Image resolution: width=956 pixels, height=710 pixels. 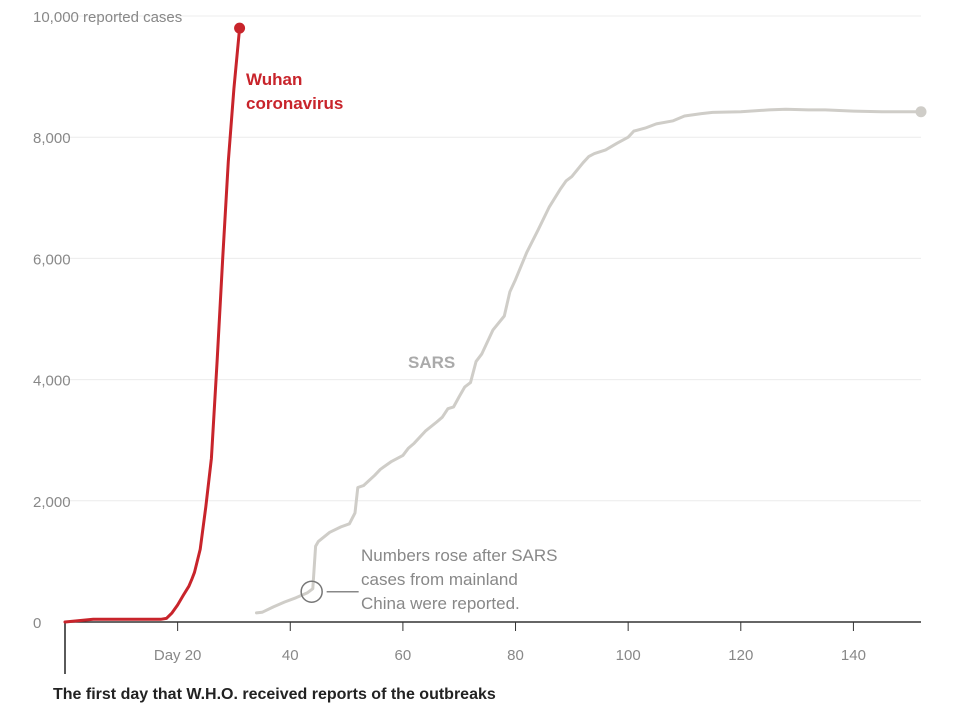 I want to click on y-tick-label: 8,000, so click(x=52, y=138).